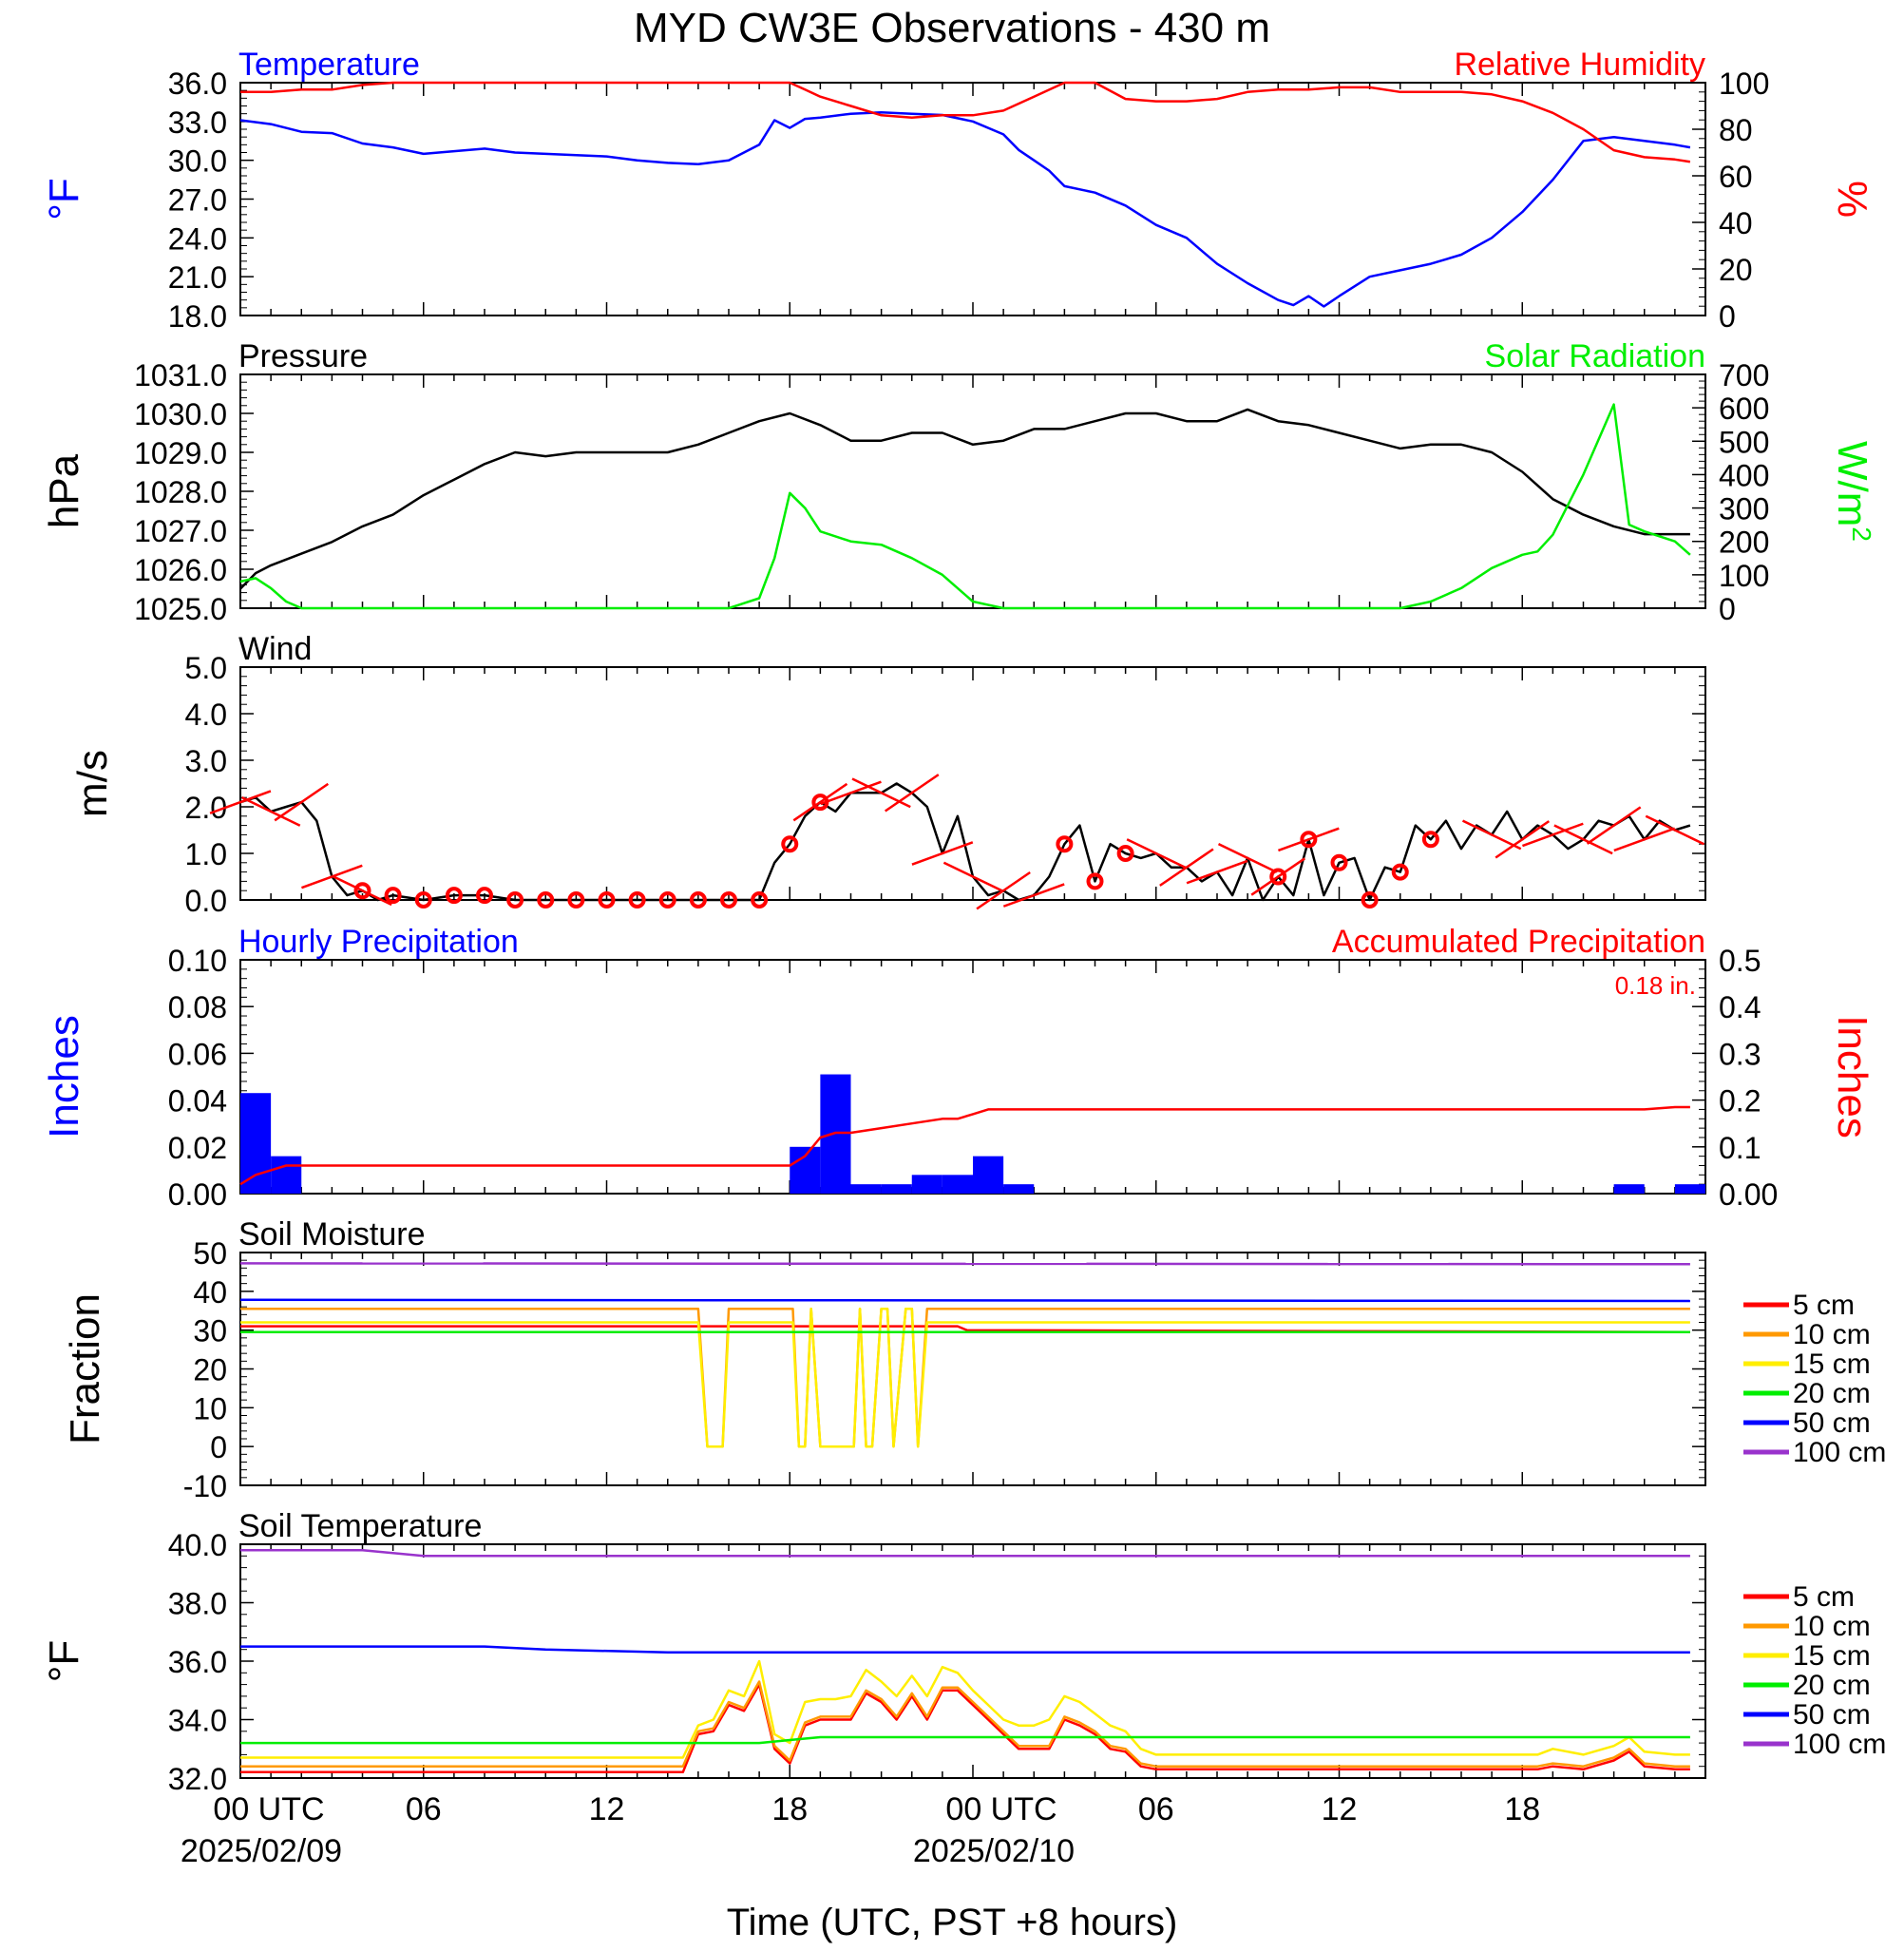 This screenshot has height=1951, width=1904. I want to click on panel-label-left: Wind, so click(275, 649).